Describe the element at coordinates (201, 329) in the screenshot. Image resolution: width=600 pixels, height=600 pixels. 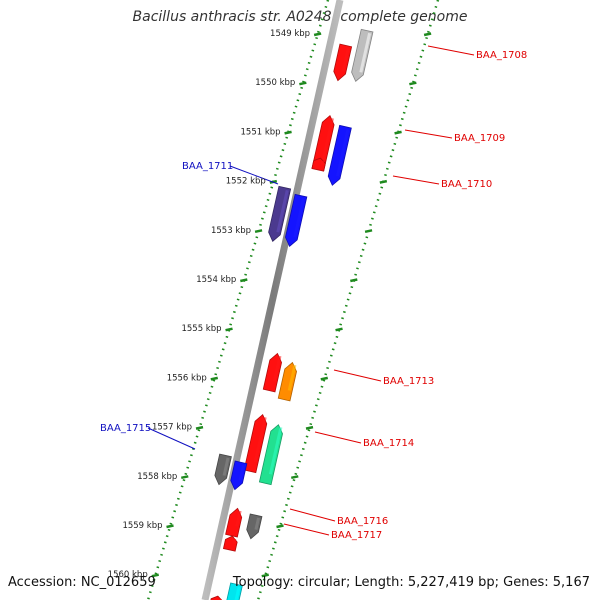
I see `kbp-label: 1555 kbp` at that location.